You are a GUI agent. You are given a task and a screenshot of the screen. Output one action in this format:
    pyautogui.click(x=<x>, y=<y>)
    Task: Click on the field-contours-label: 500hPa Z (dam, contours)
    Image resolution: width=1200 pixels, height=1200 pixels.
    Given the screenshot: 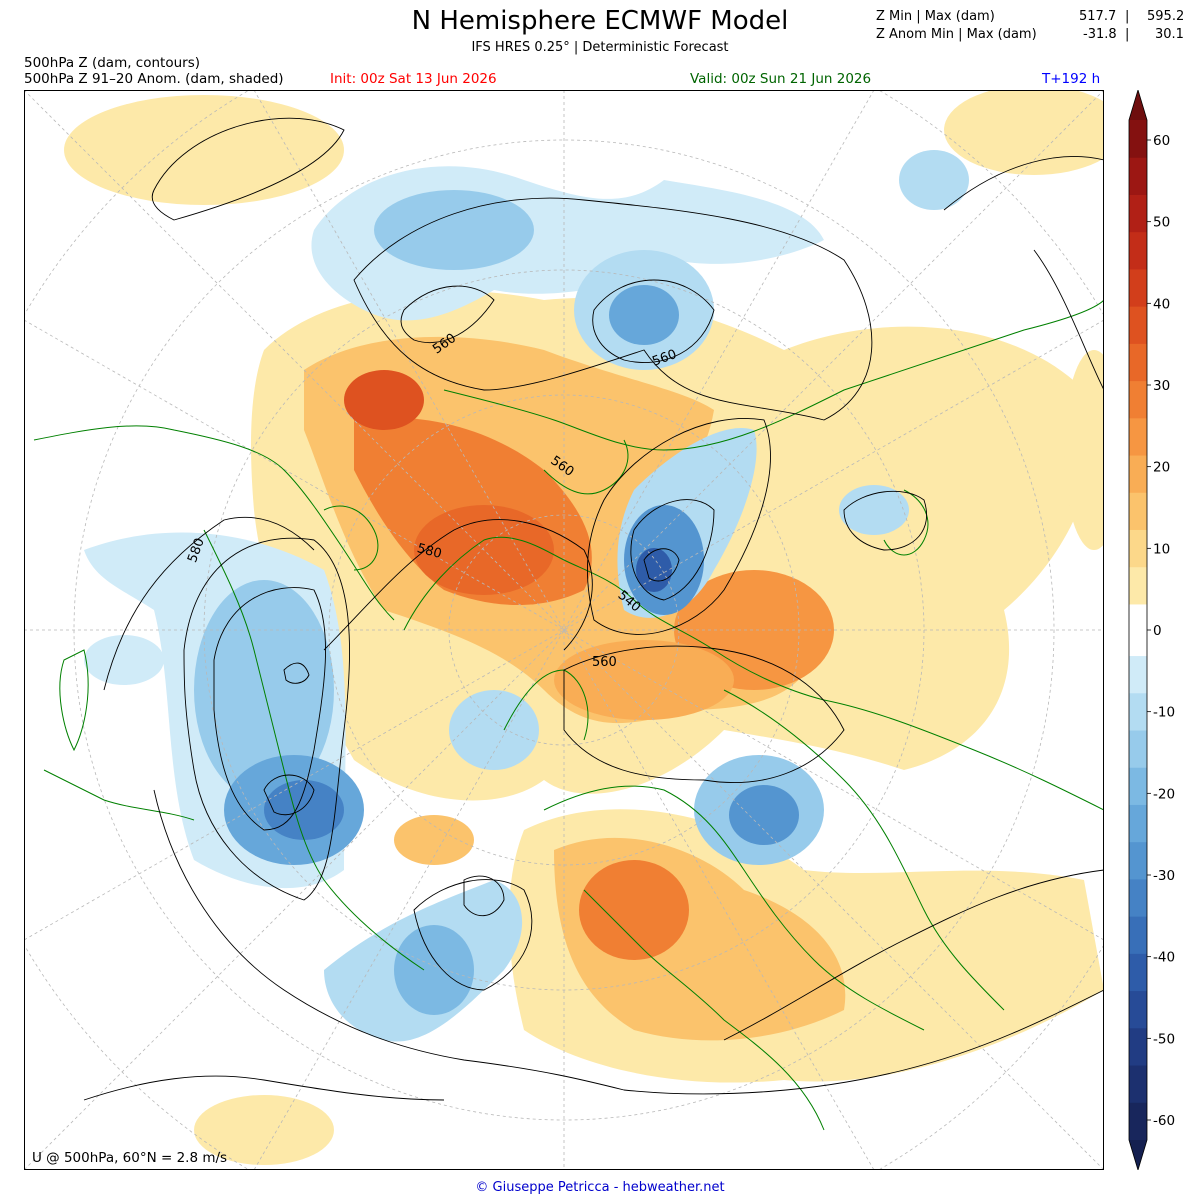 What is the action you would take?
    pyautogui.click(x=112, y=63)
    